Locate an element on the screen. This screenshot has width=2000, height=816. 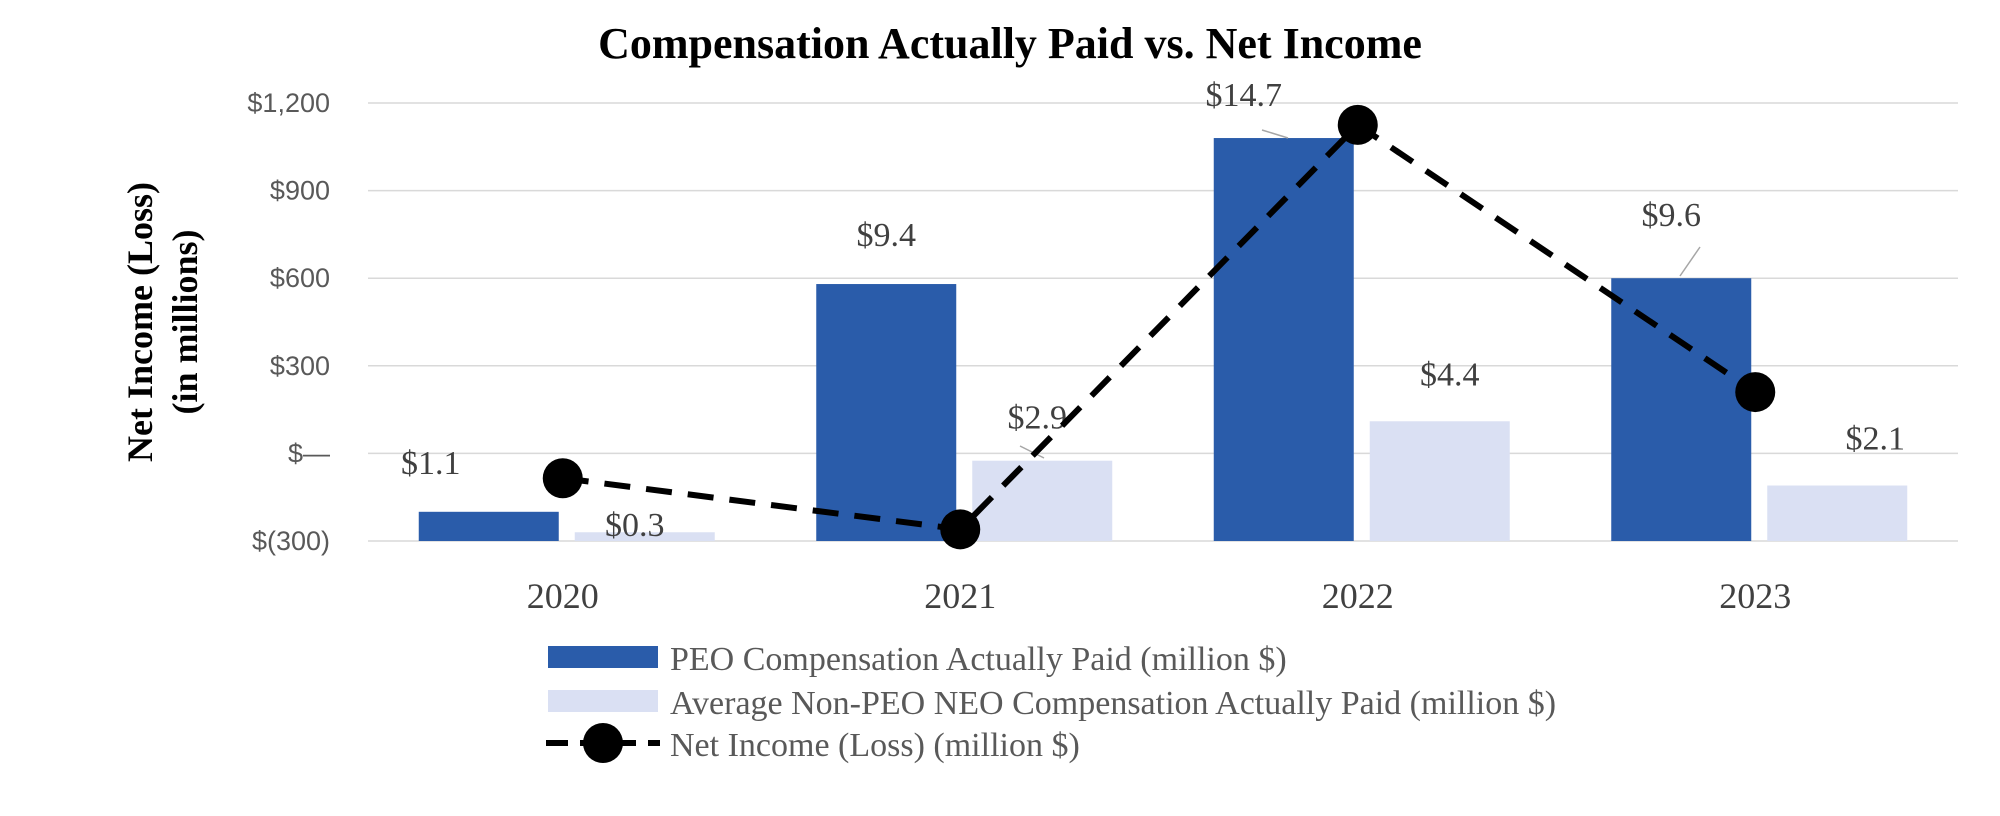
bar-neo-2022 is located at coordinates (1439, 481).